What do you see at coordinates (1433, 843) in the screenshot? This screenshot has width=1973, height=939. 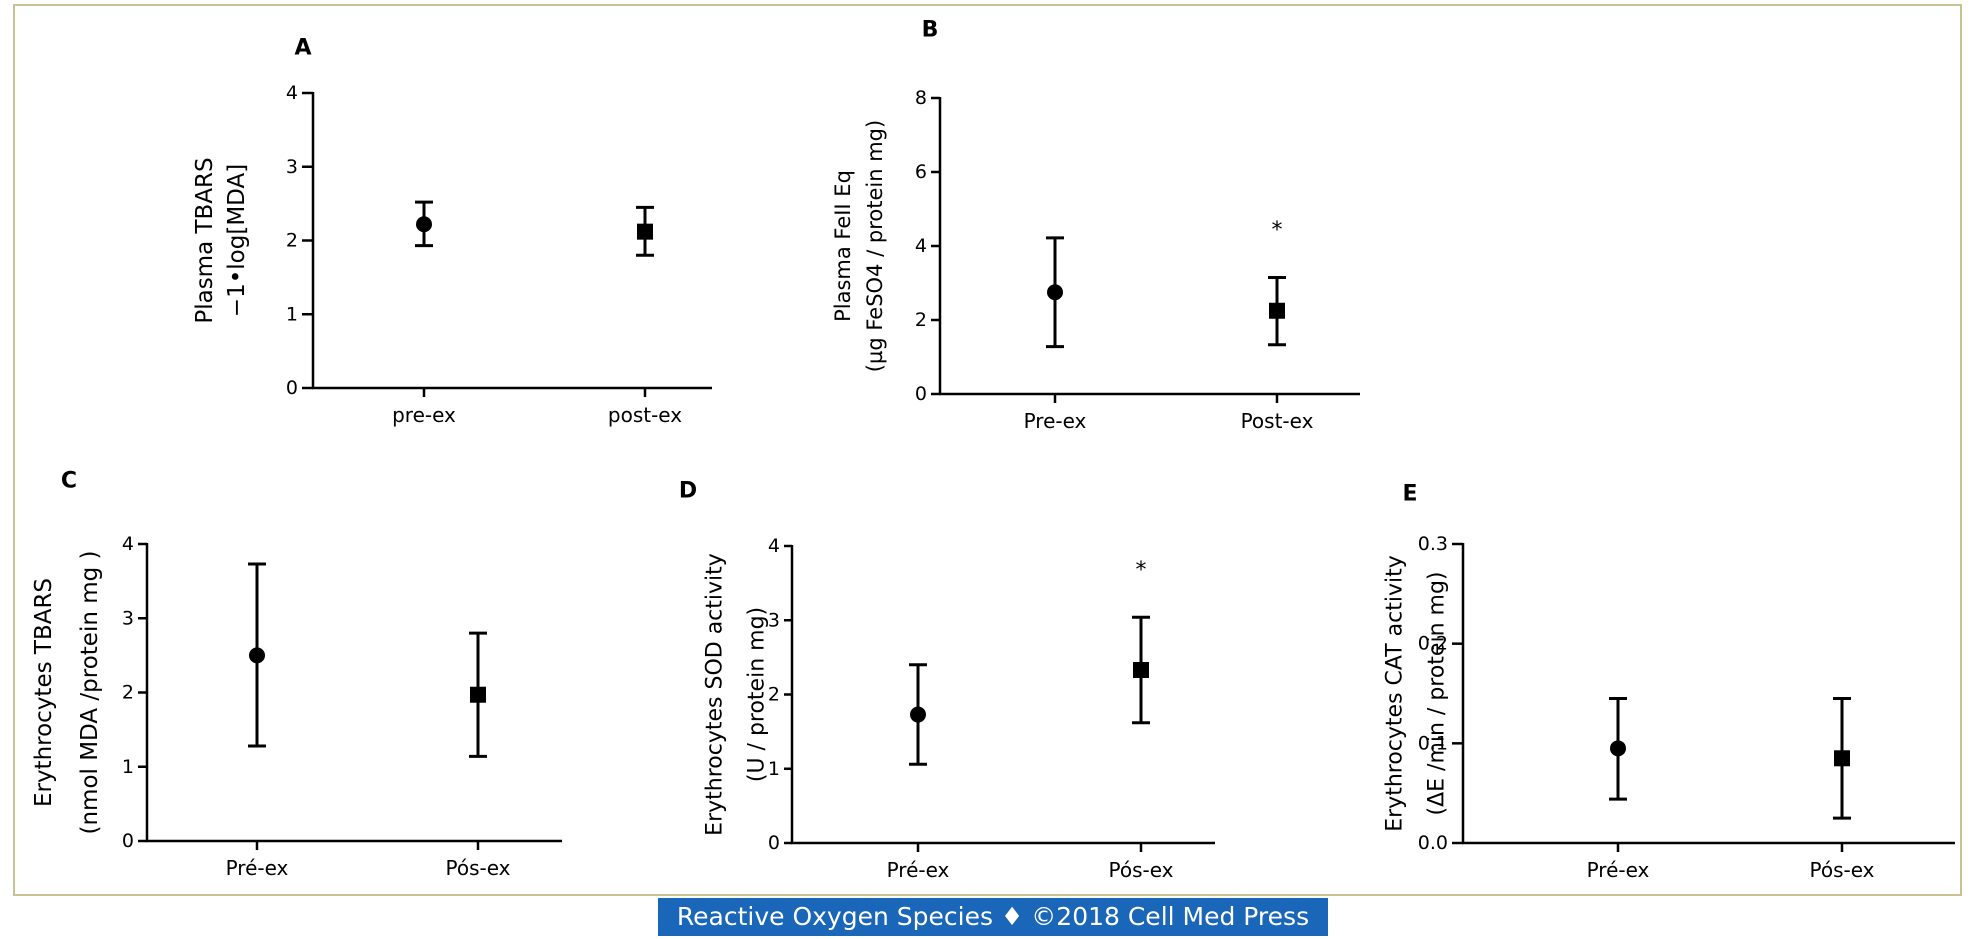 I see `y-tick-label: 0.0` at bounding box center [1433, 843].